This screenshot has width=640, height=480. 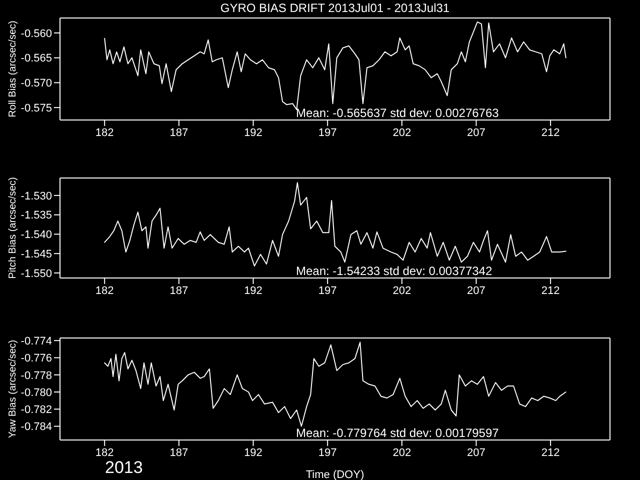 What do you see at coordinates (13, 389) in the screenshot?
I see `y-axis-title: Yaw Bias (arcsec/sec)` at bounding box center [13, 389].